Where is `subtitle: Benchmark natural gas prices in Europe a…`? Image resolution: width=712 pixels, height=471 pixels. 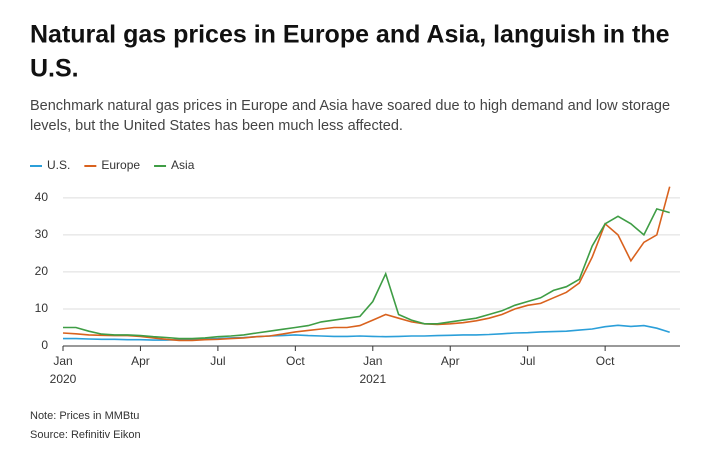 subtitle: Benchmark natural gas prices in Europe a… is located at coordinates (350, 106).